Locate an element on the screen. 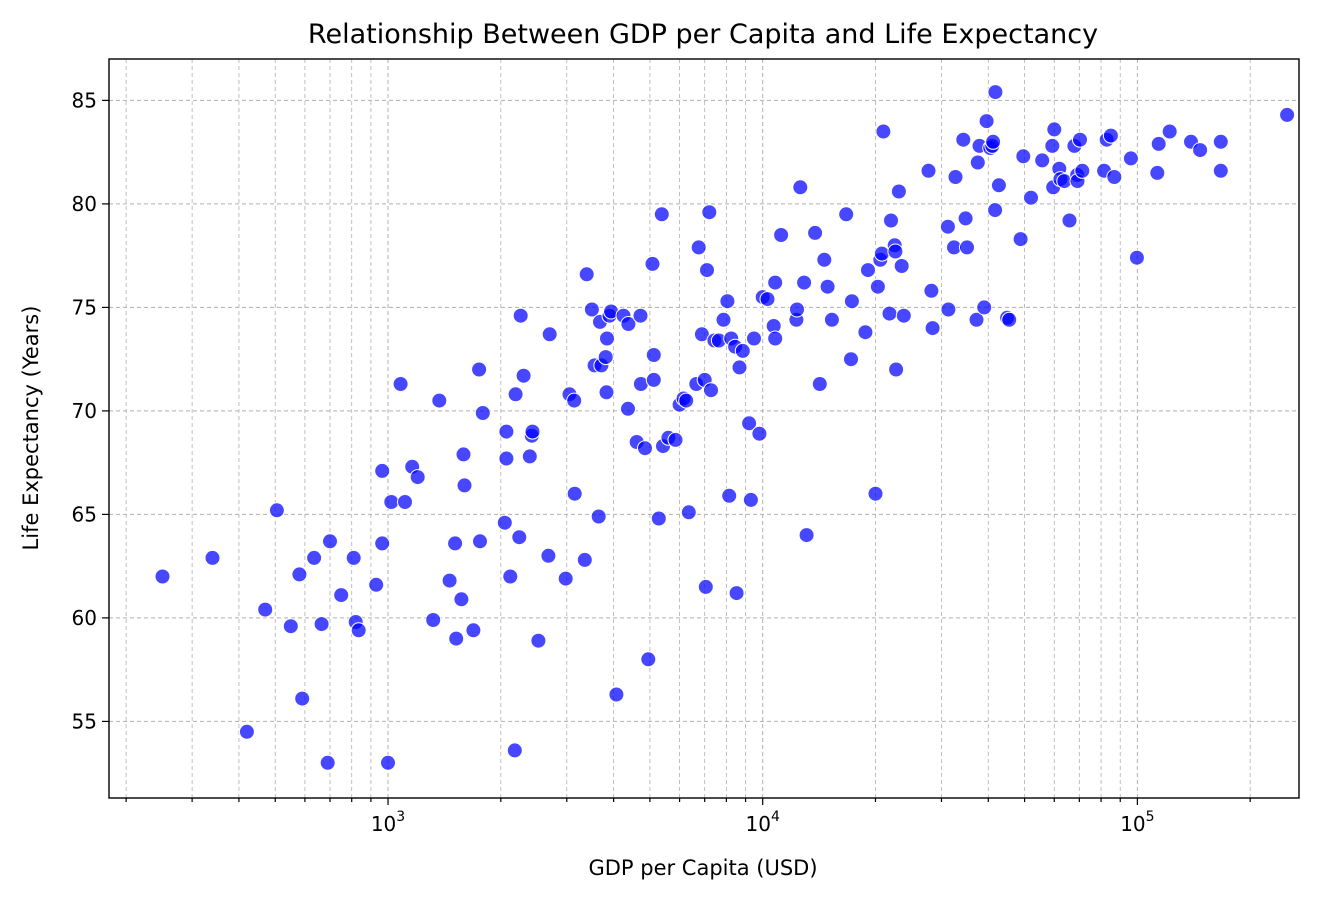 The image size is (1318, 901). y-axis-label: Life Expectancy (Years) is located at coordinates (31, 428).